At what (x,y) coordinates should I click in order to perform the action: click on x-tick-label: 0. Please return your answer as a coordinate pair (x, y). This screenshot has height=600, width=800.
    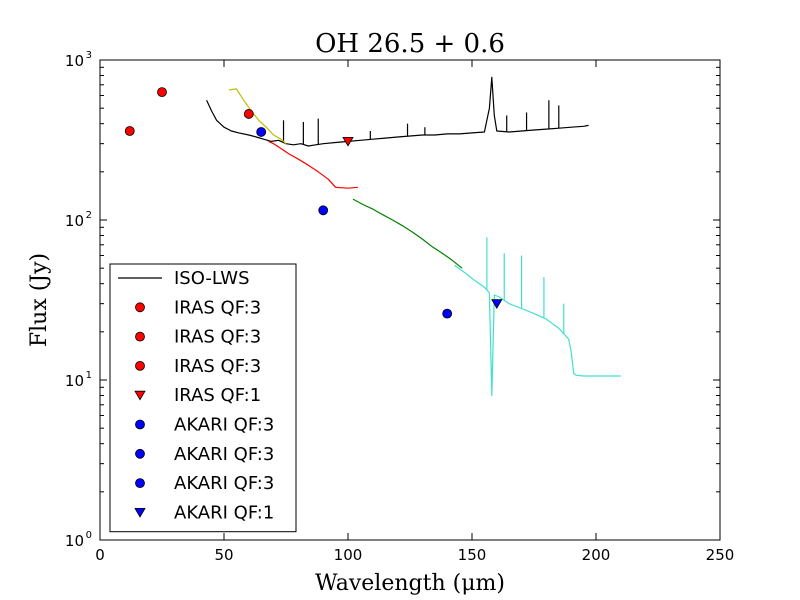
    Looking at the image, I should click on (100, 555).